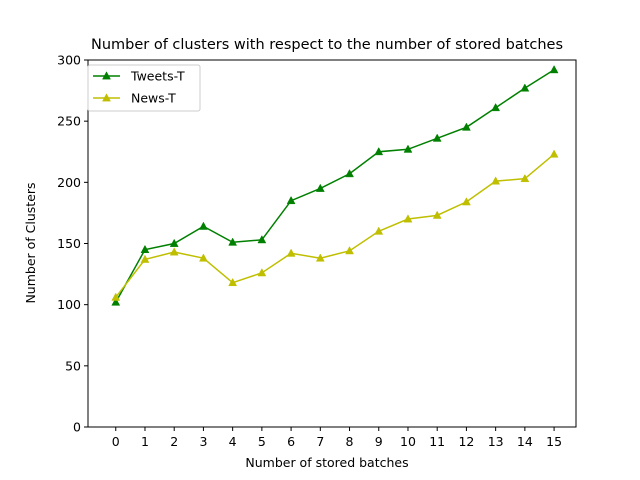 Image resolution: width=640 pixels, height=480 pixels. I want to click on y-tick-label: 250, so click(69, 121).